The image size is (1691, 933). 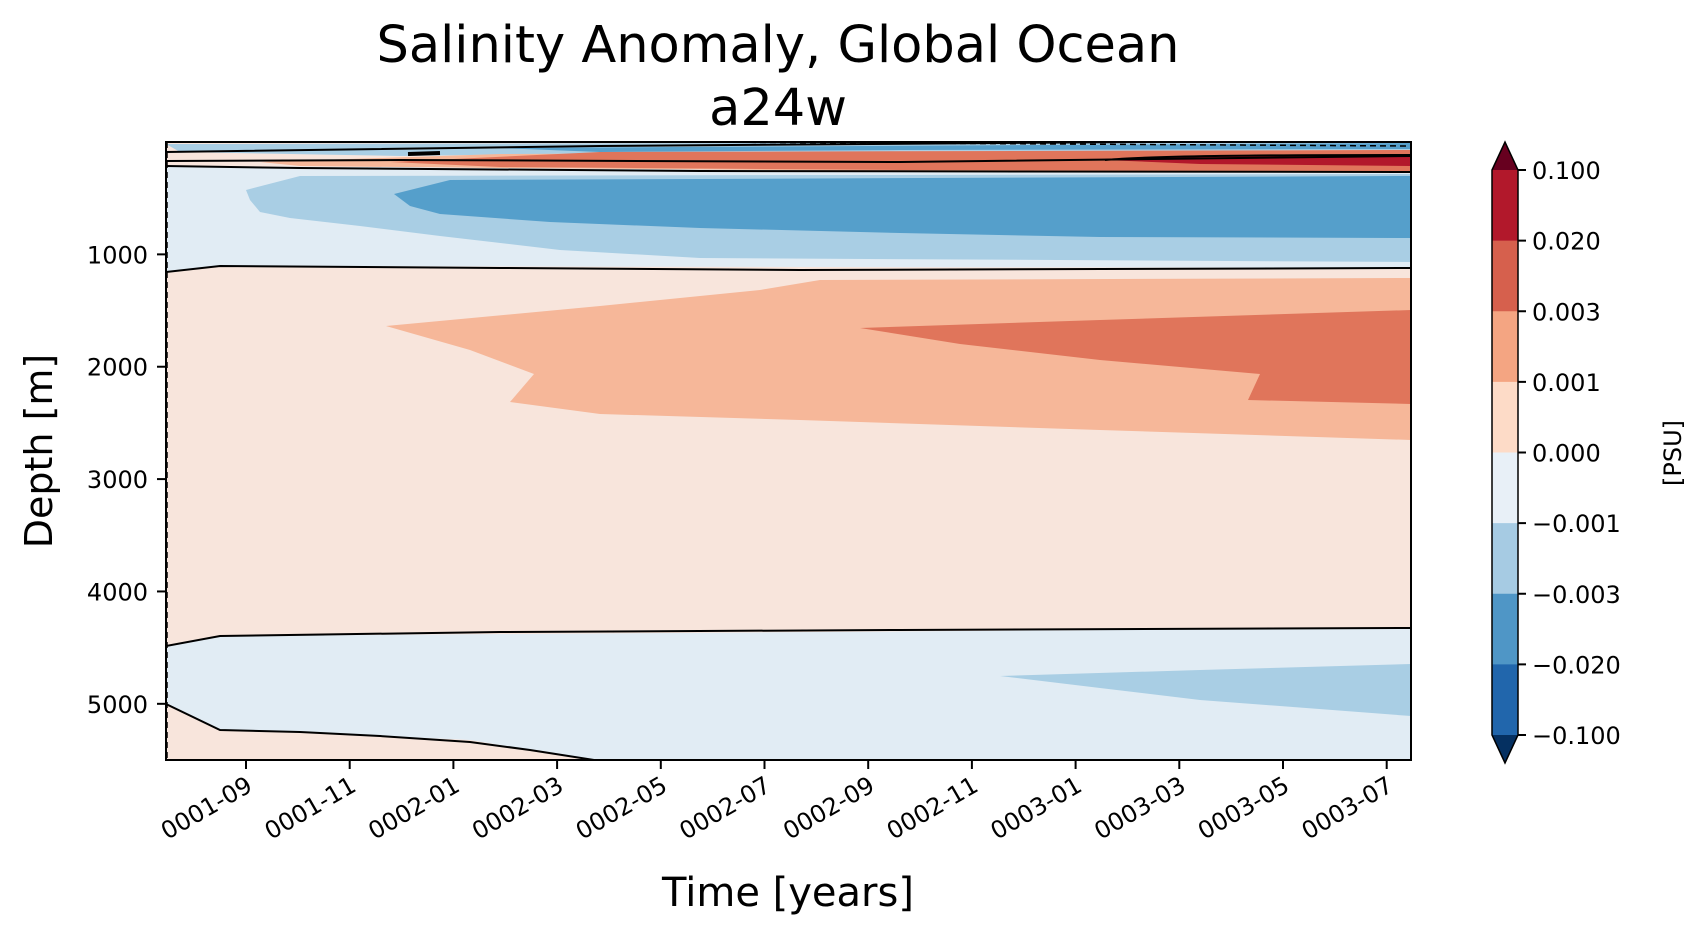 What do you see at coordinates (788, 694) in the screenshot?
I see `region-fill-abyssal-neg` at bounding box center [788, 694].